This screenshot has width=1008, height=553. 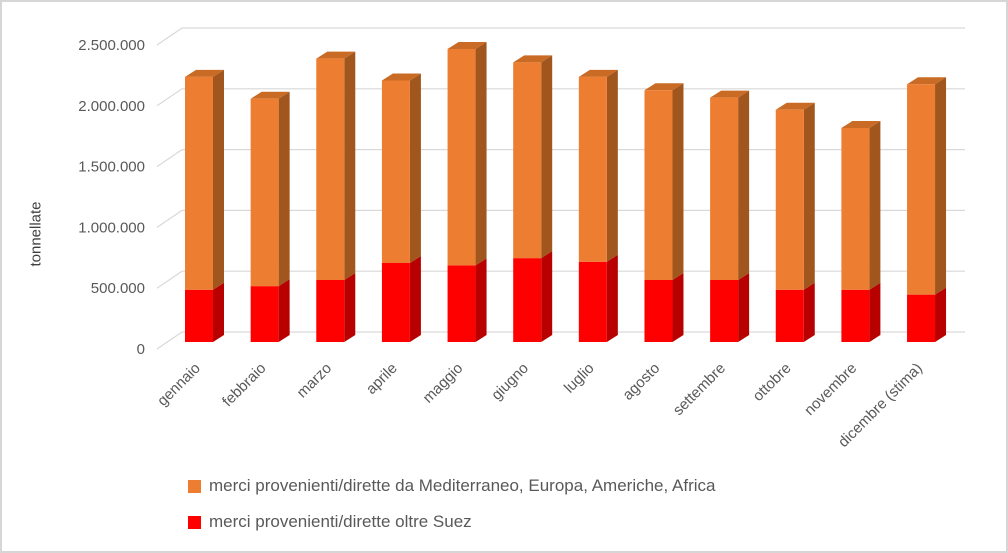 I want to click on bar-aprile, so click(x=401, y=207).